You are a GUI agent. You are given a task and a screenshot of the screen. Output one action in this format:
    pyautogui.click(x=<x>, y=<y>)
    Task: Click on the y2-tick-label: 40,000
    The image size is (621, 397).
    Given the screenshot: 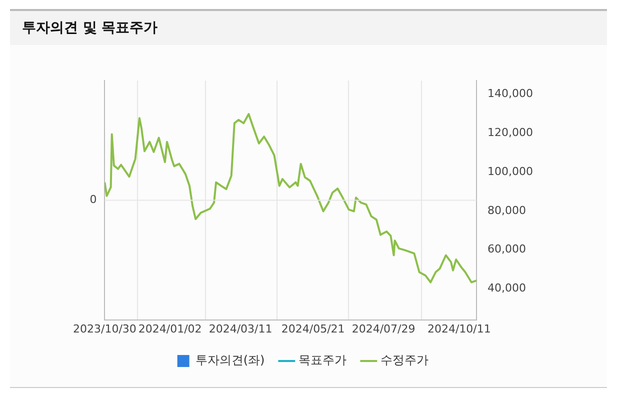 What is the action you would take?
    pyautogui.click(x=507, y=288)
    